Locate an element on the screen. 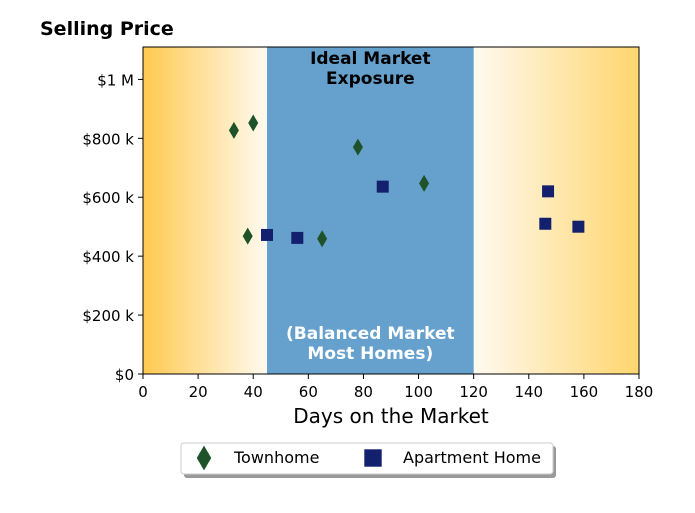 The image size is (695, 513). y-tick-label: $200 k is located at coordinates (108, 316).